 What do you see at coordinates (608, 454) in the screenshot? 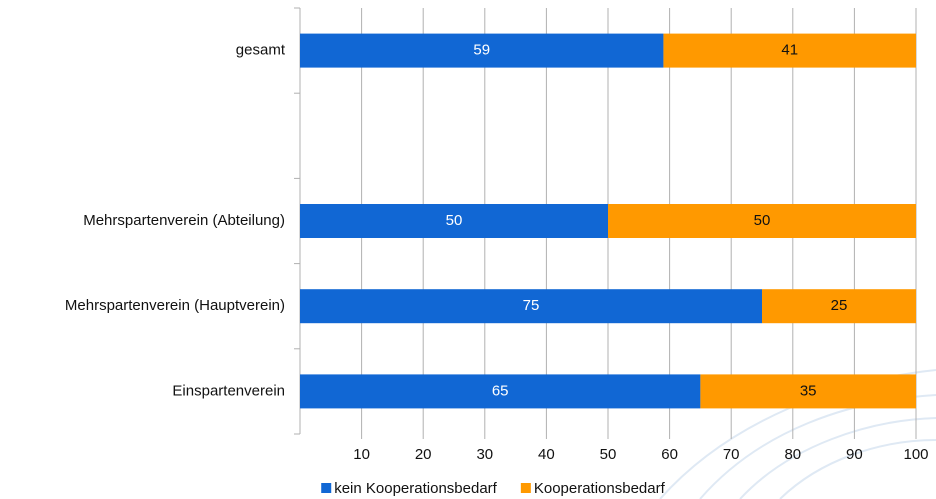
I see `x-tick-label: 50` at bounding box center [608, 454].